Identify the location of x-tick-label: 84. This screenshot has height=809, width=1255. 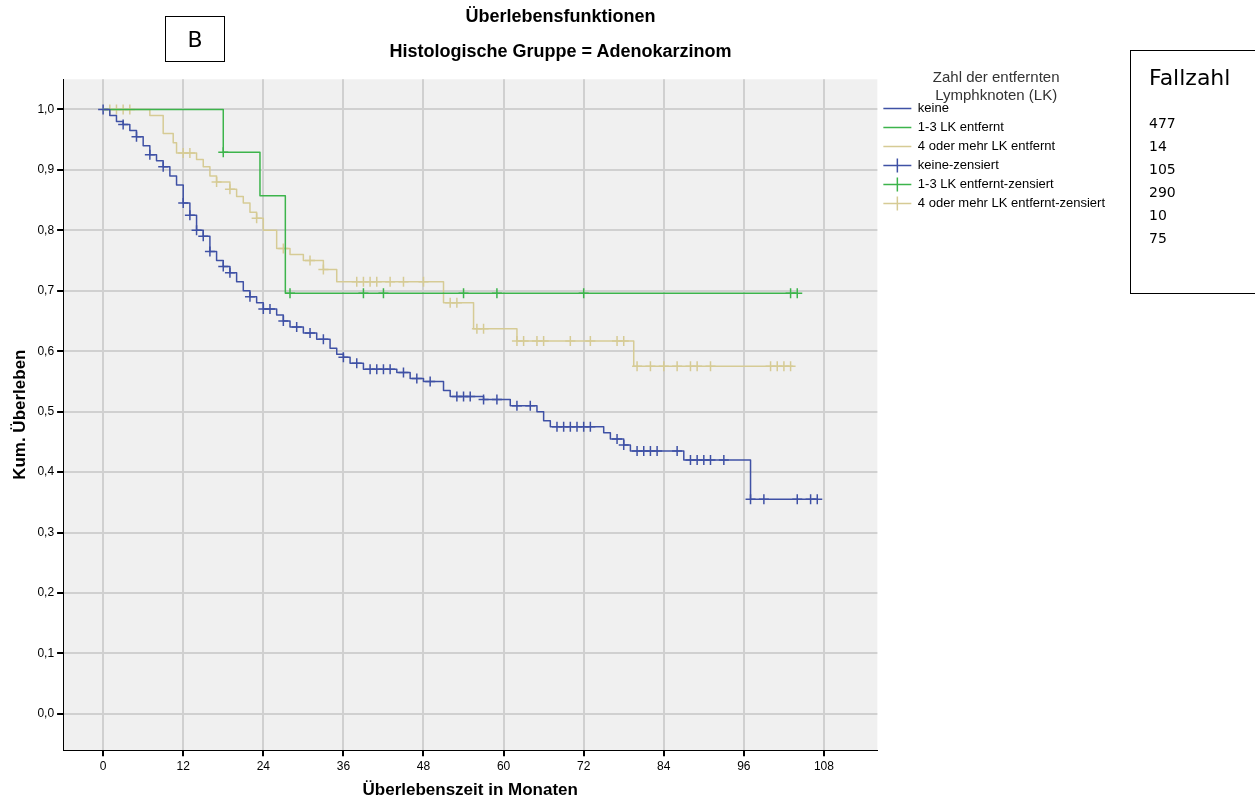
(664, 765).